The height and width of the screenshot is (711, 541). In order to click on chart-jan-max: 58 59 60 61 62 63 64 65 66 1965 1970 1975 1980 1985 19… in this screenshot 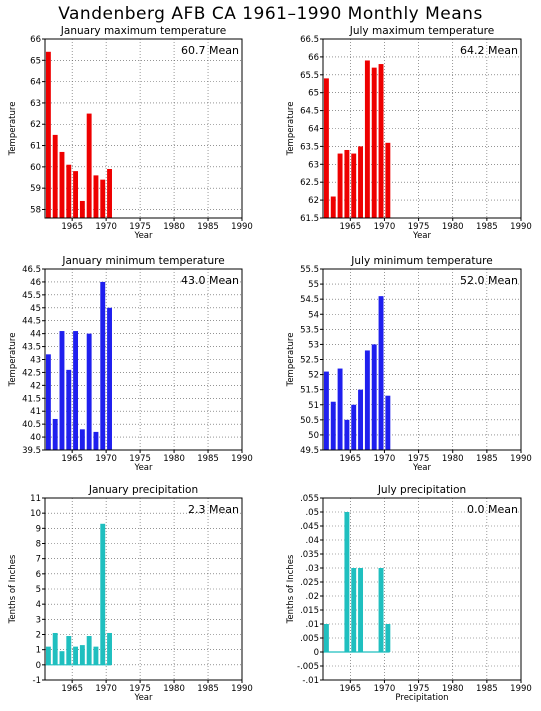, I will do `click(130, 133)`.